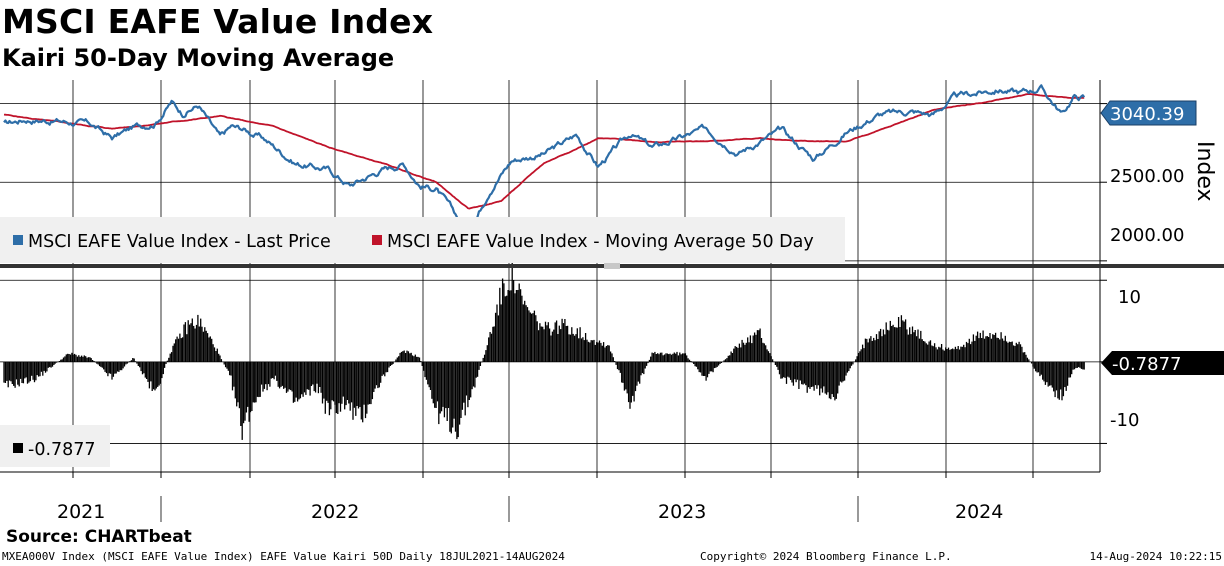 Image resolution: width=1224 pixels, height=566 pixels. I want to click on y-tick-label-2500: 2500.00, so click(1147, 176).